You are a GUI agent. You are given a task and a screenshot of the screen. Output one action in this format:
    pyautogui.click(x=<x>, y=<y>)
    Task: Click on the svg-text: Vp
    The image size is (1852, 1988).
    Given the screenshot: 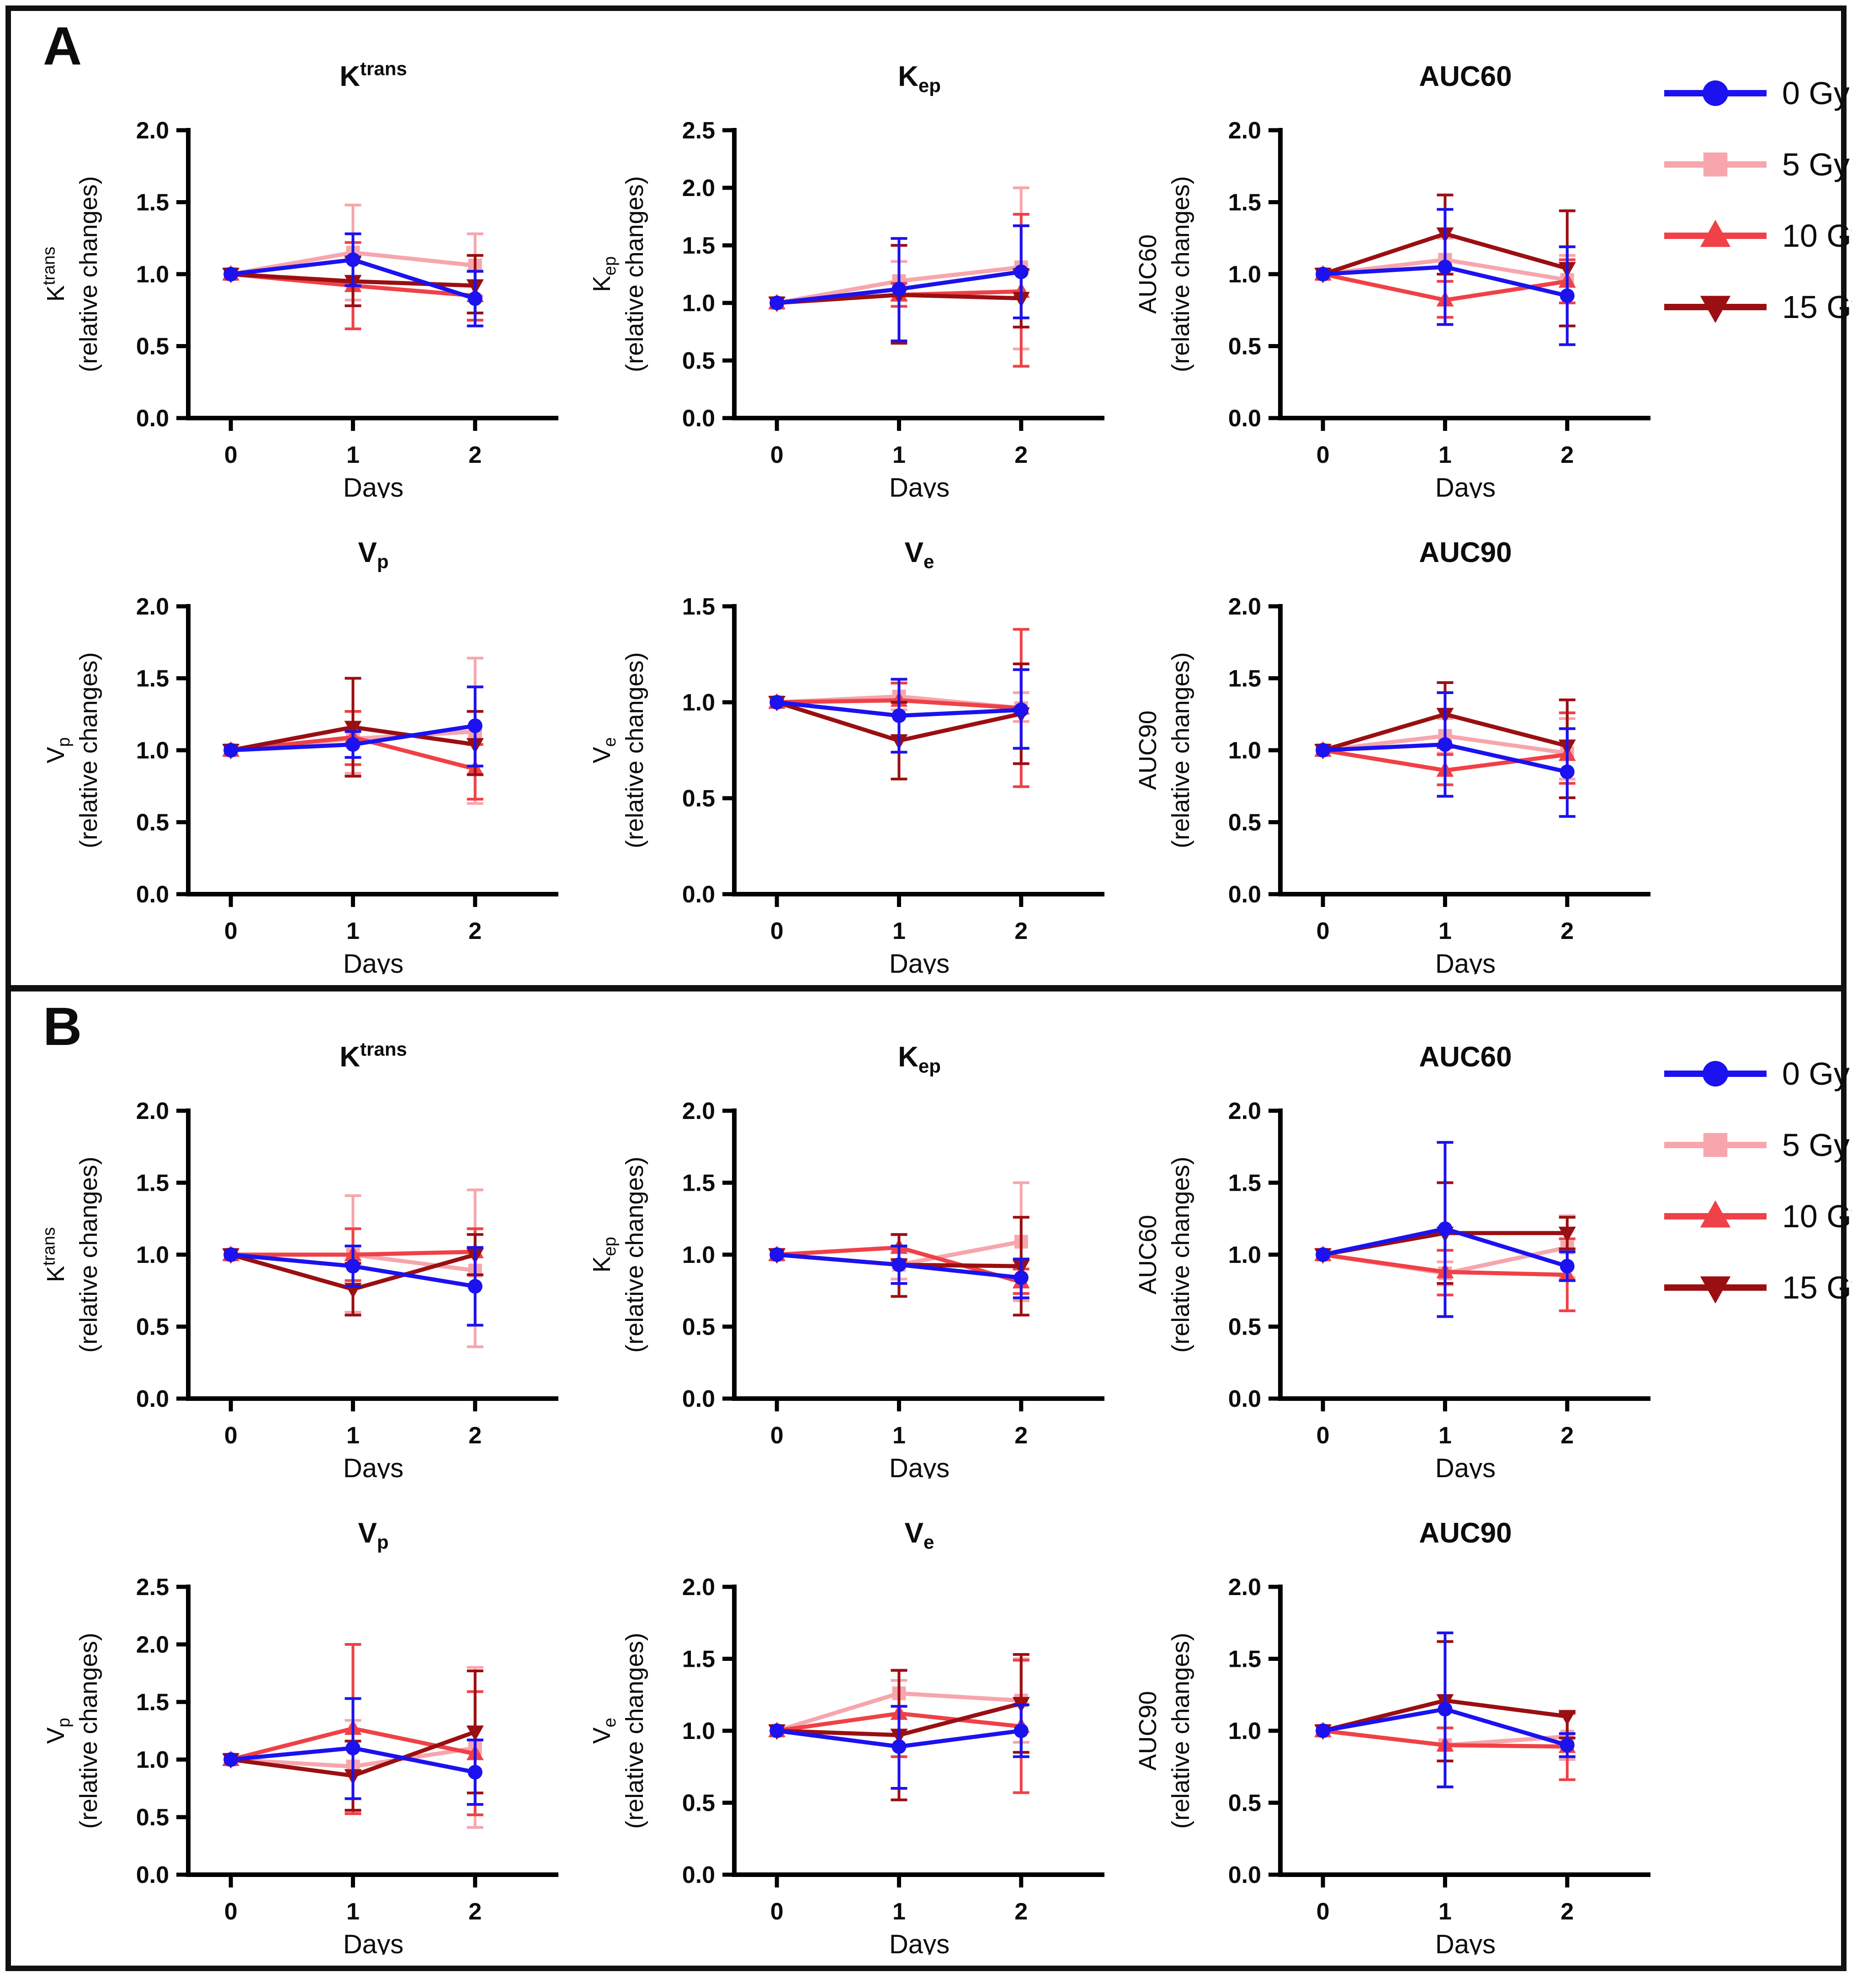 What is the action you would take?
    pyautogui.click(x=58, y=750)
    